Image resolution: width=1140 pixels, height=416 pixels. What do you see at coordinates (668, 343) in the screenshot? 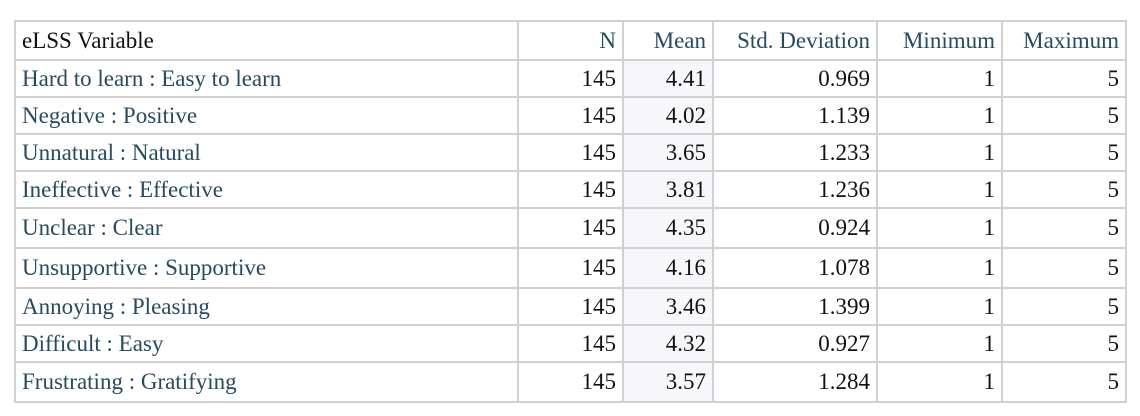
I see `cell-mean: 4.32` at bounding box center [668, 343].